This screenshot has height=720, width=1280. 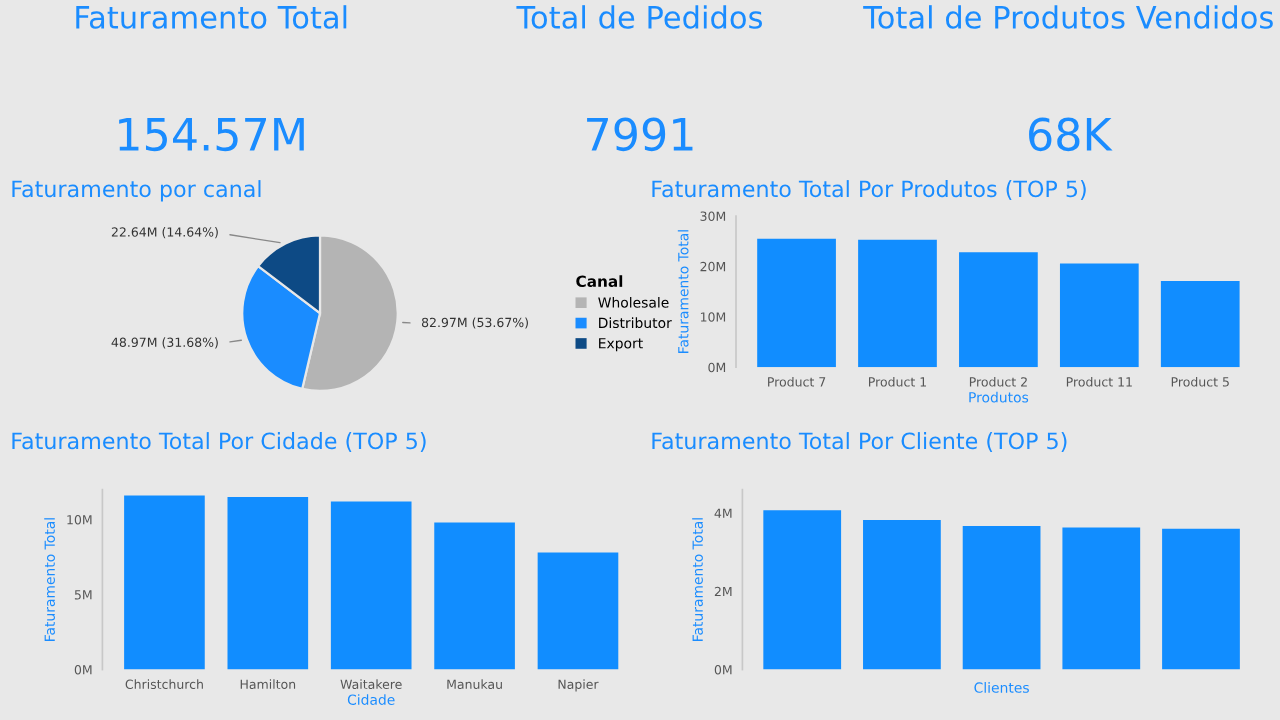 What do you see at coordinates (219, 442) in the screenshot?
I see `chart-title: Faturamento Total Por Cidade (TOP 5)` at bounding box center [219, 442].